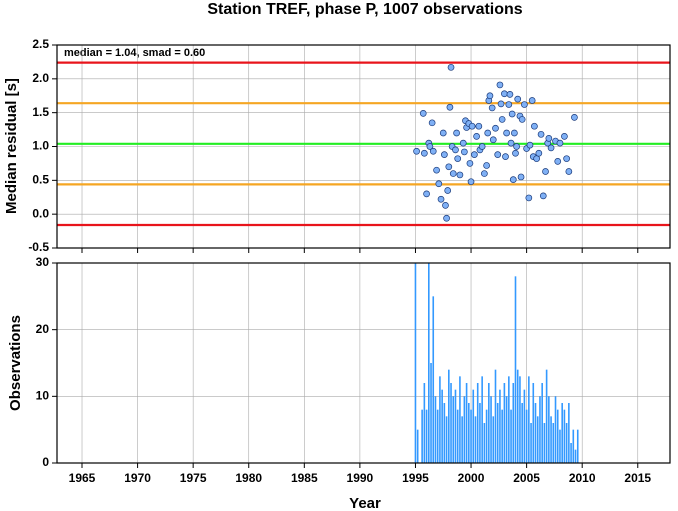 The height and width of the screenshot is (511, 678). Describe the element at coordinates (365, 503) in the screenshot. I see `x-axis-label: Year` at that location.